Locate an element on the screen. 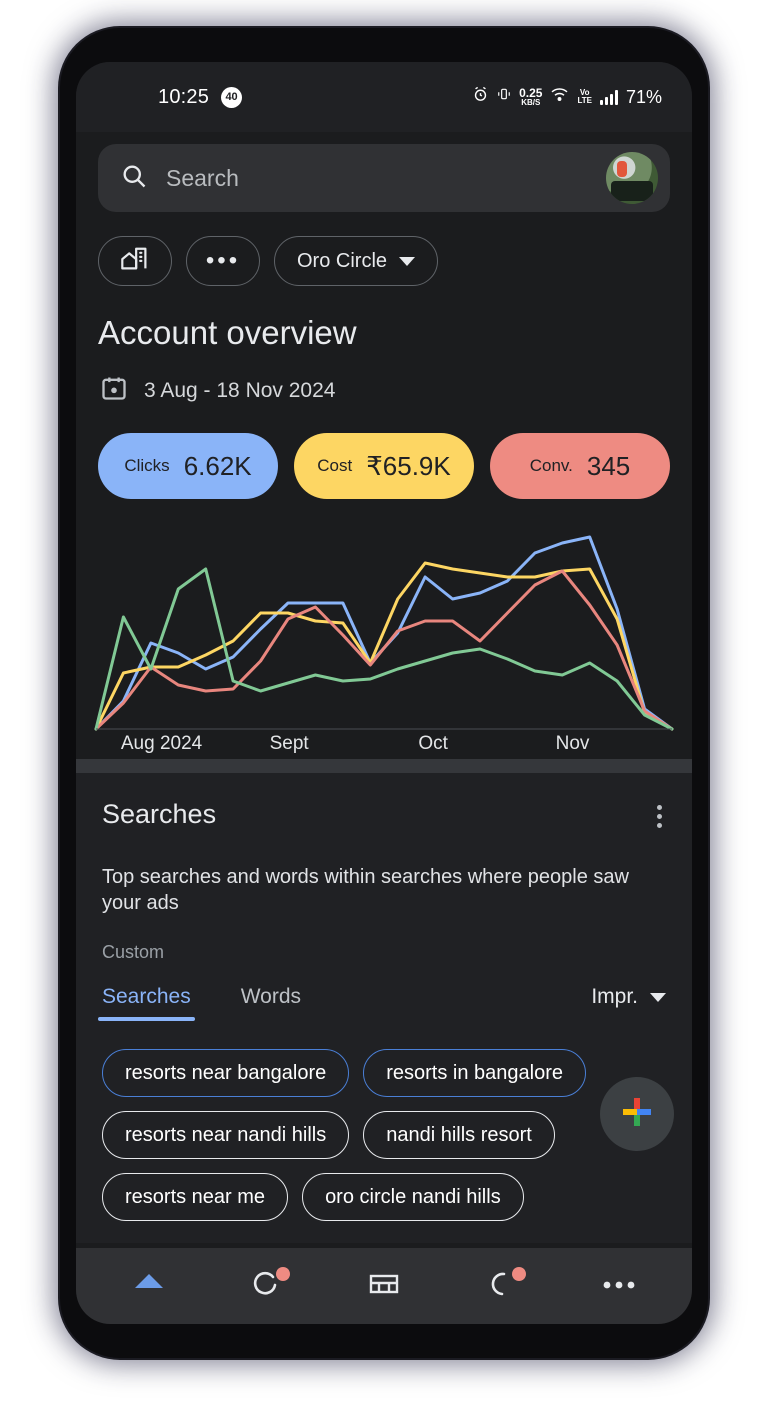 This screenshot has width=768, height=1414. section-divider is located at coordinates (384, 766).